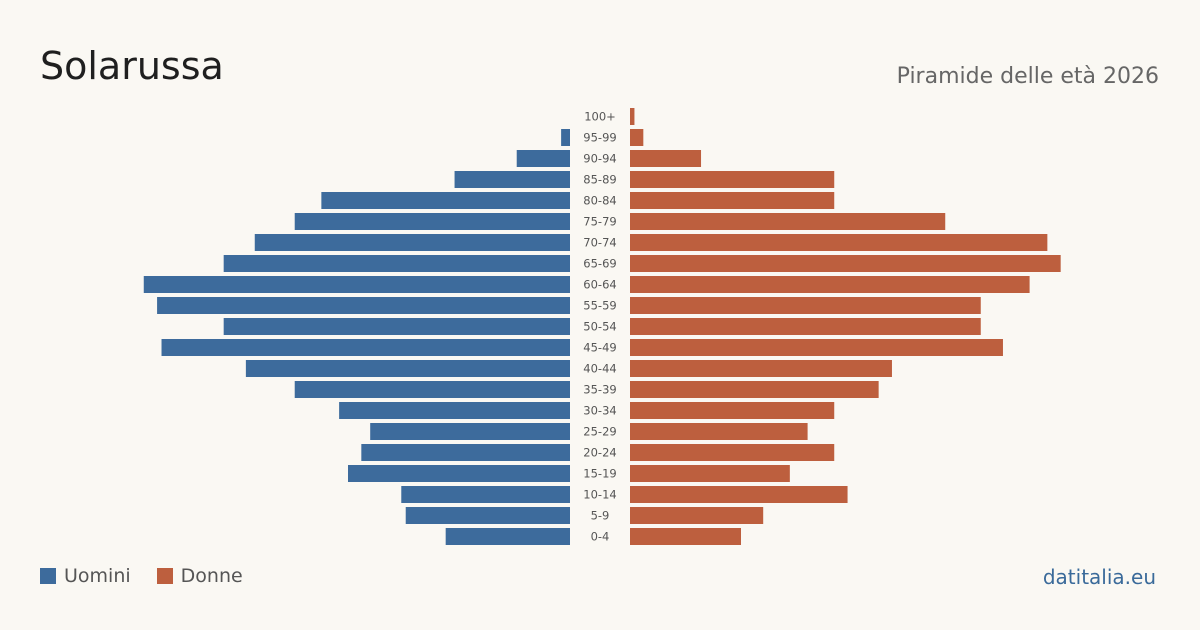 The height and width of the screenshot is (630, 1200). What do you see at coordinates (599, 201) in the screenshot?
I see `age-label-80-84: 80-84` at bounding box center [599, 201].